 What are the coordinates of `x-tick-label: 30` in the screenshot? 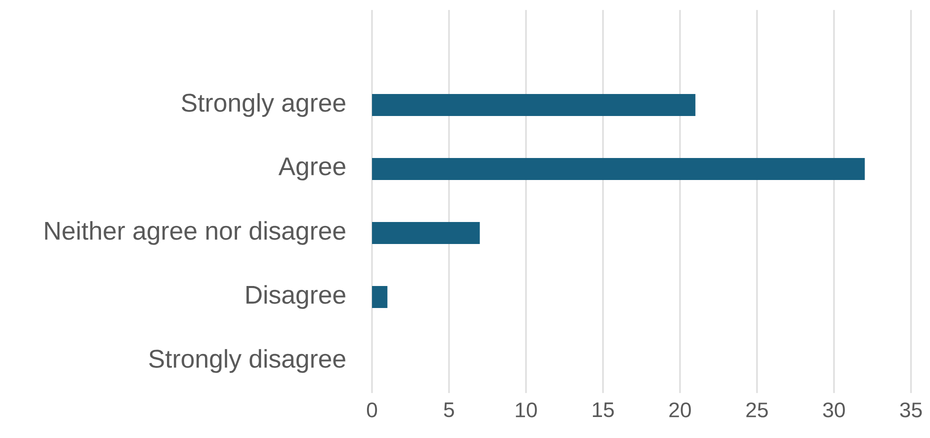 It's located at (834, 410).